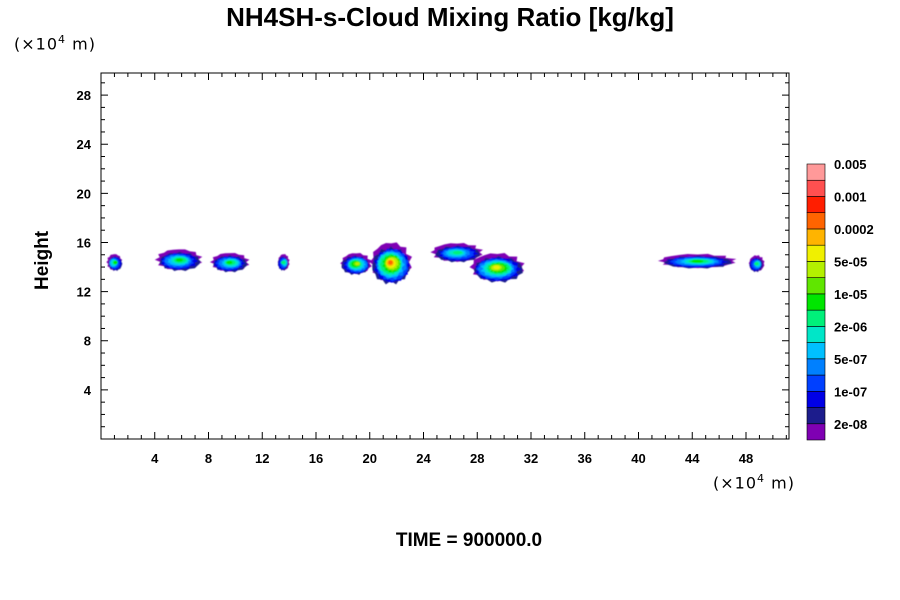  What do you see at coordinates (850, 294) in the screenshot?
I see `colorbar-label: 1e-05` at bounding box center [850, 294].